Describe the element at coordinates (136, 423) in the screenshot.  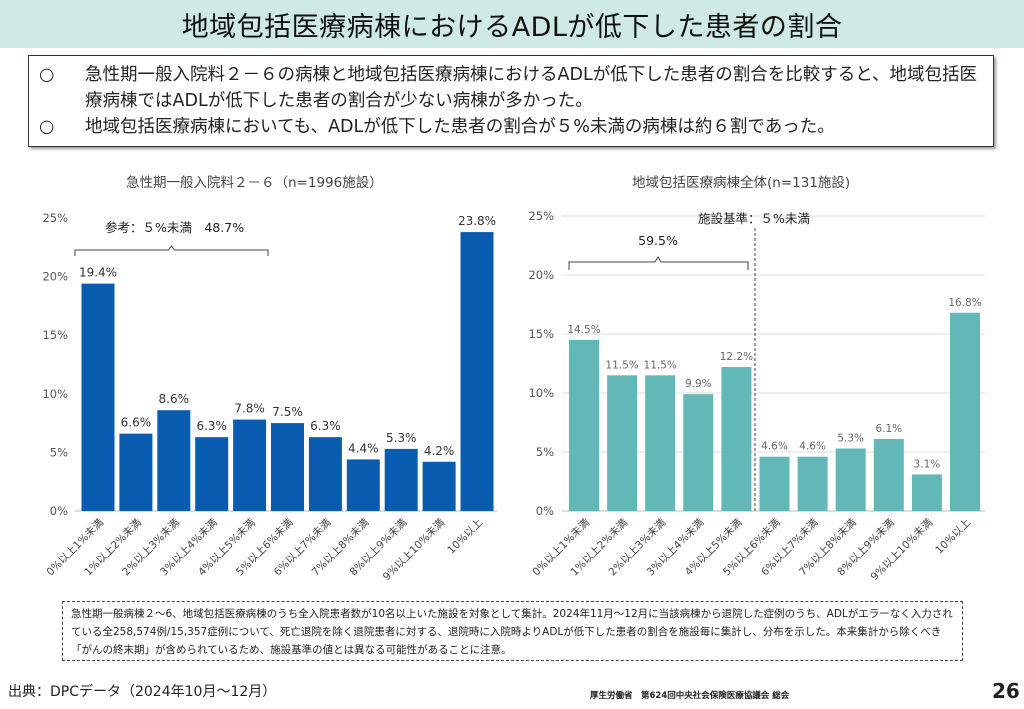
I see `data-label: 6.6%` at that location.